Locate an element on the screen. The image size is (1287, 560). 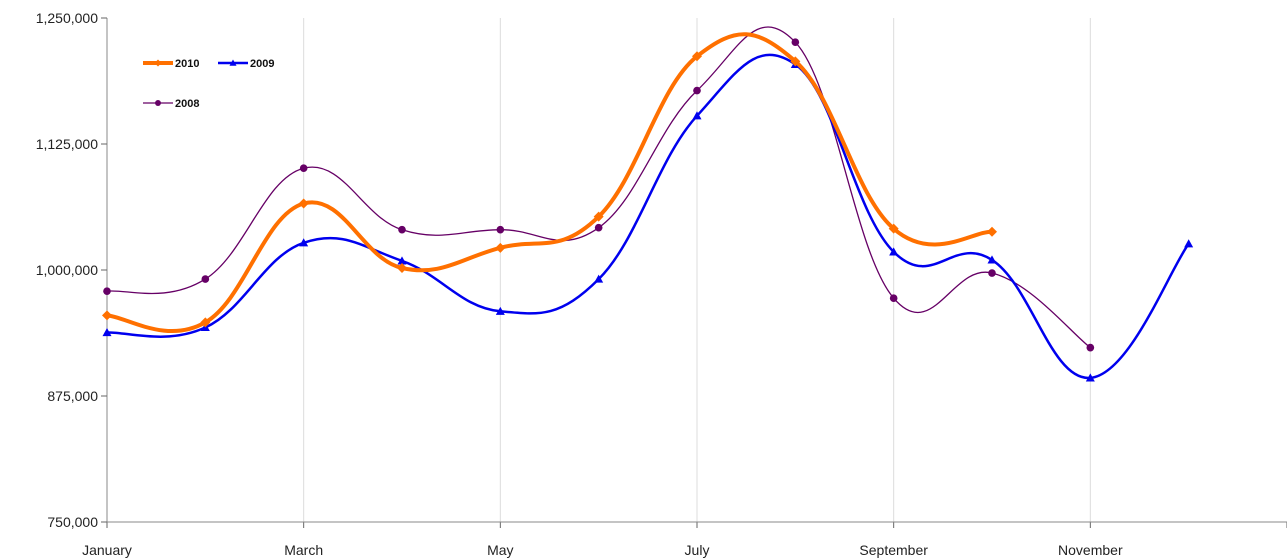
y-tick-label: 875,000 is located at coordinates (72, 396).